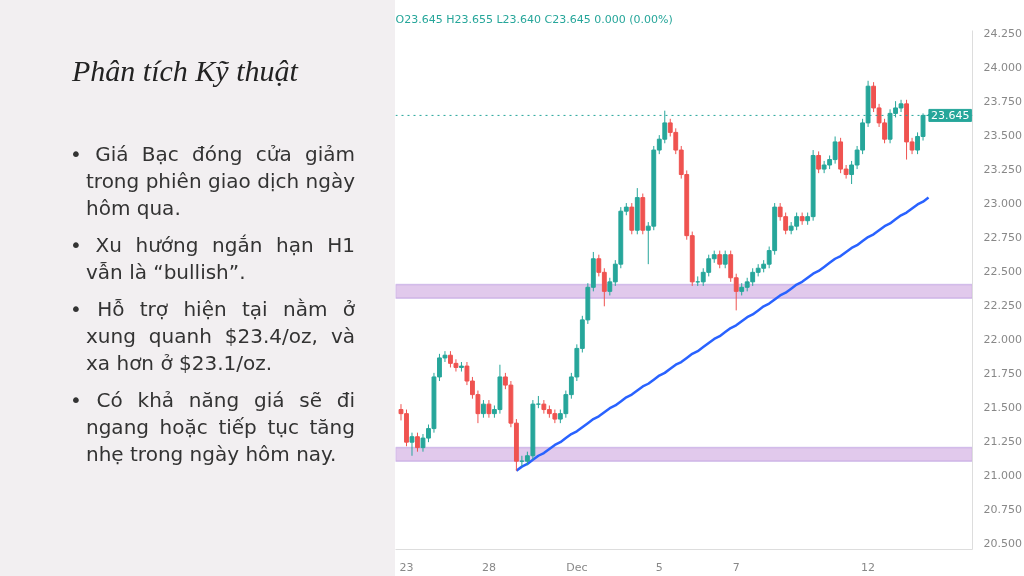 This screenshot has width=1024, height=576. I want to click on text: Phân tích Kỹ thuật, so click(185, 71).